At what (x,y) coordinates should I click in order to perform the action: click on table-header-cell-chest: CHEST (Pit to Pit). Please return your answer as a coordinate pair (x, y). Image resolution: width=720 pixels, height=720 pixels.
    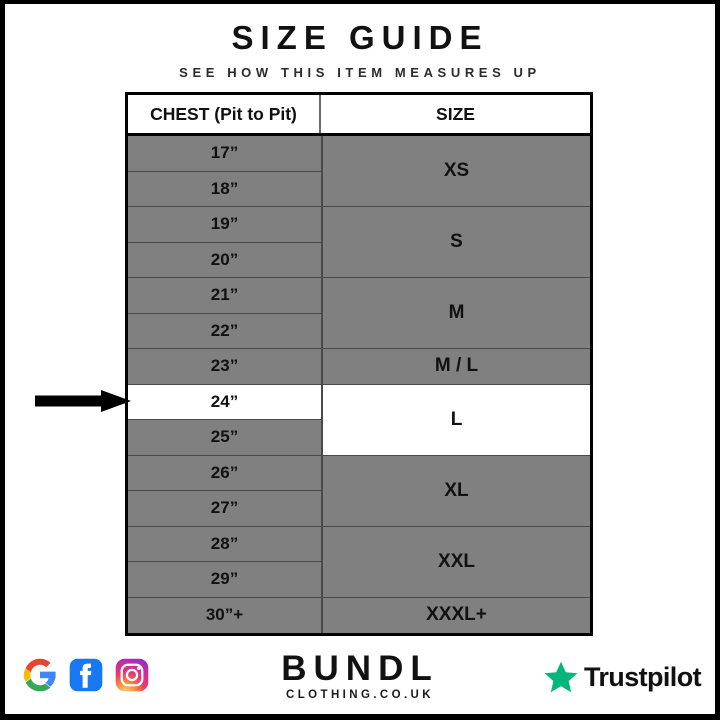
    Looking at the image, I should click on (224, 114).